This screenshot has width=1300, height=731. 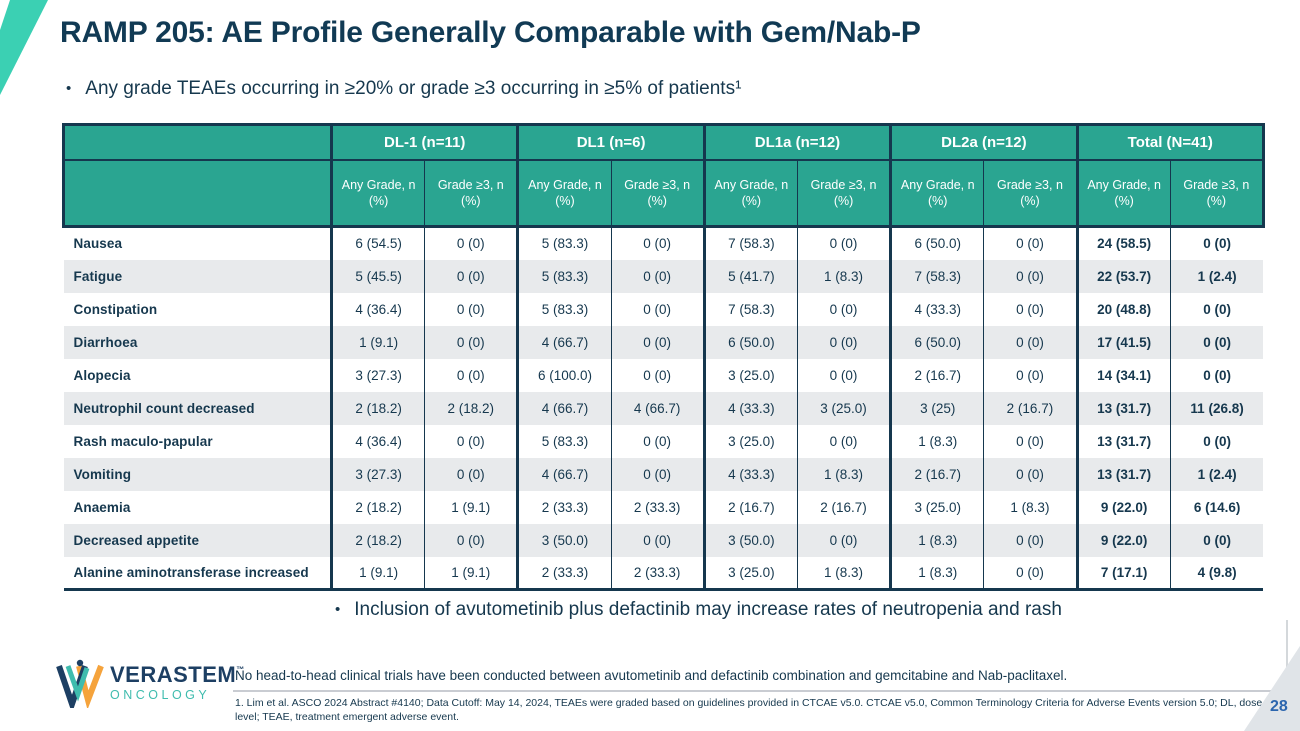 What do you see at coordinates (115, 309) in the screenshot?
I see `row-label: Constipation` at bounding box center [115, 309].